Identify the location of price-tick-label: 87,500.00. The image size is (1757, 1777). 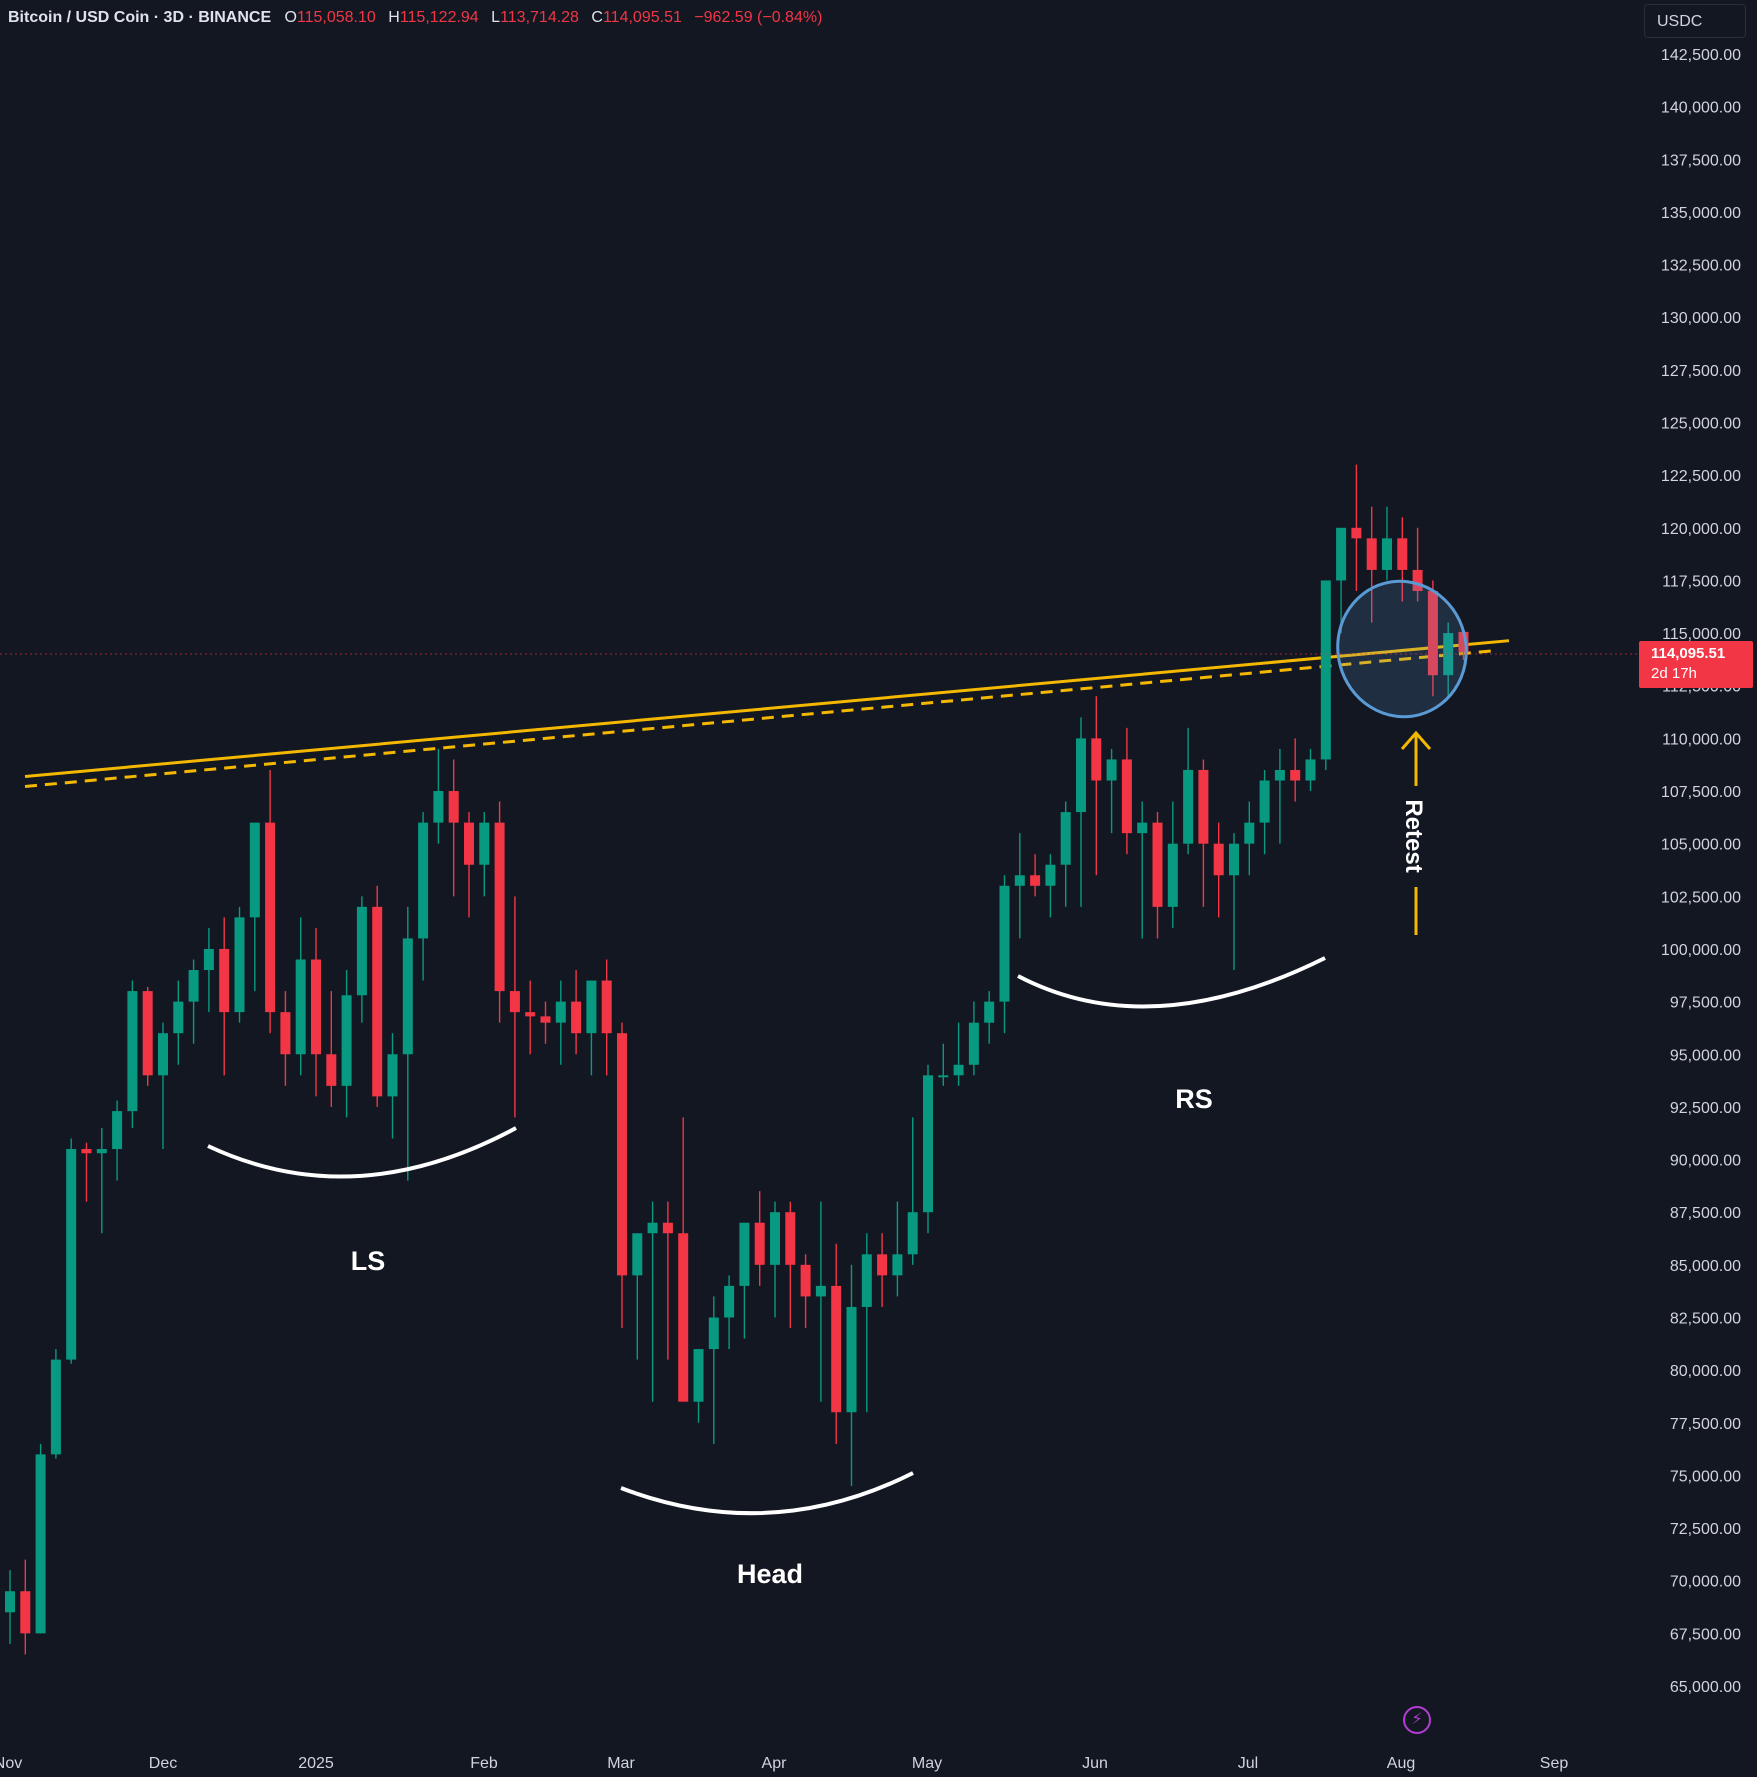
(1705, 1213).